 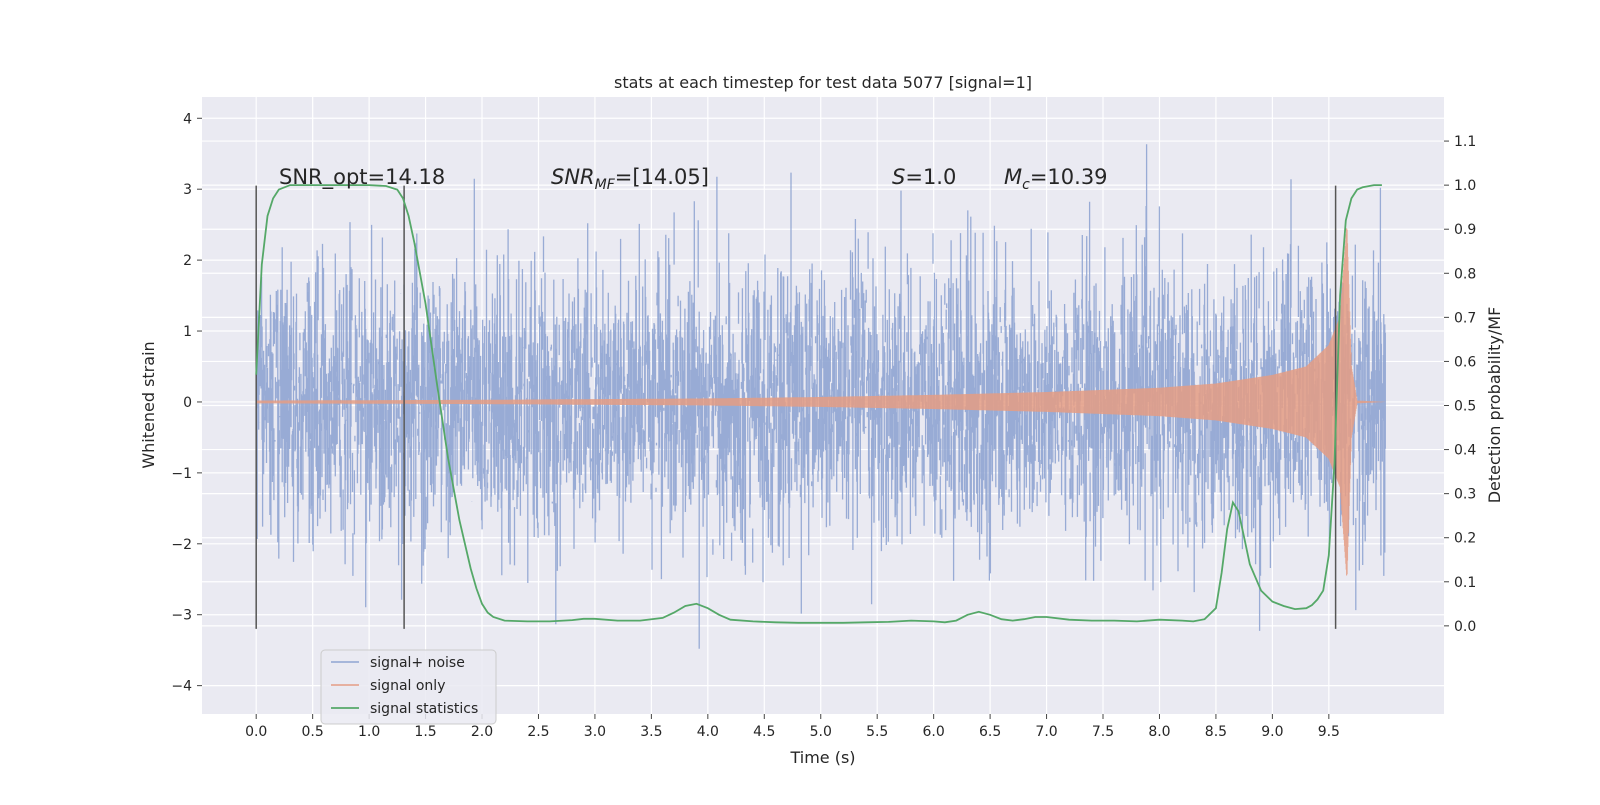 What do you see at coordinates (181, 545) in the screenshot?
I see `y-tick-label: −2` at bounding box center [181, 545].